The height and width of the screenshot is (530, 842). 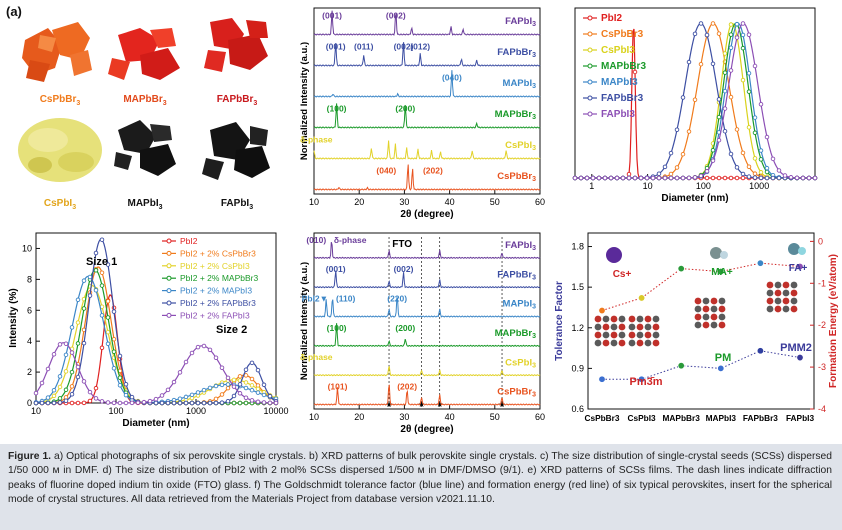 What do you see at coordinates (623, 66) in the screenshot?
I see `chart-c-legend-entry: MAPbBr3` at bounding box center [623, 66].